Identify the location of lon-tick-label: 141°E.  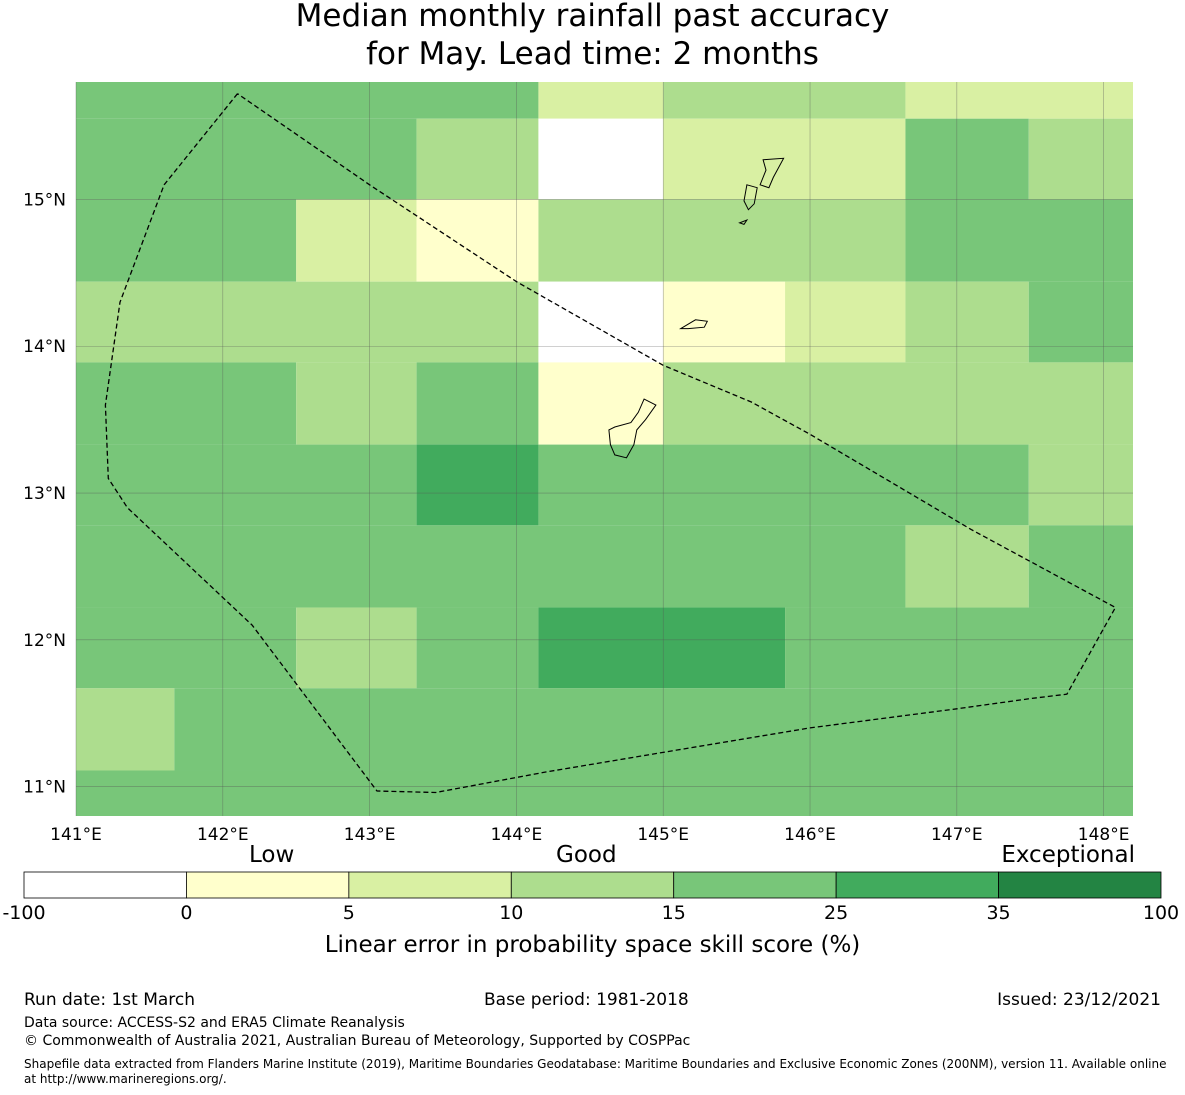
(76, 835).